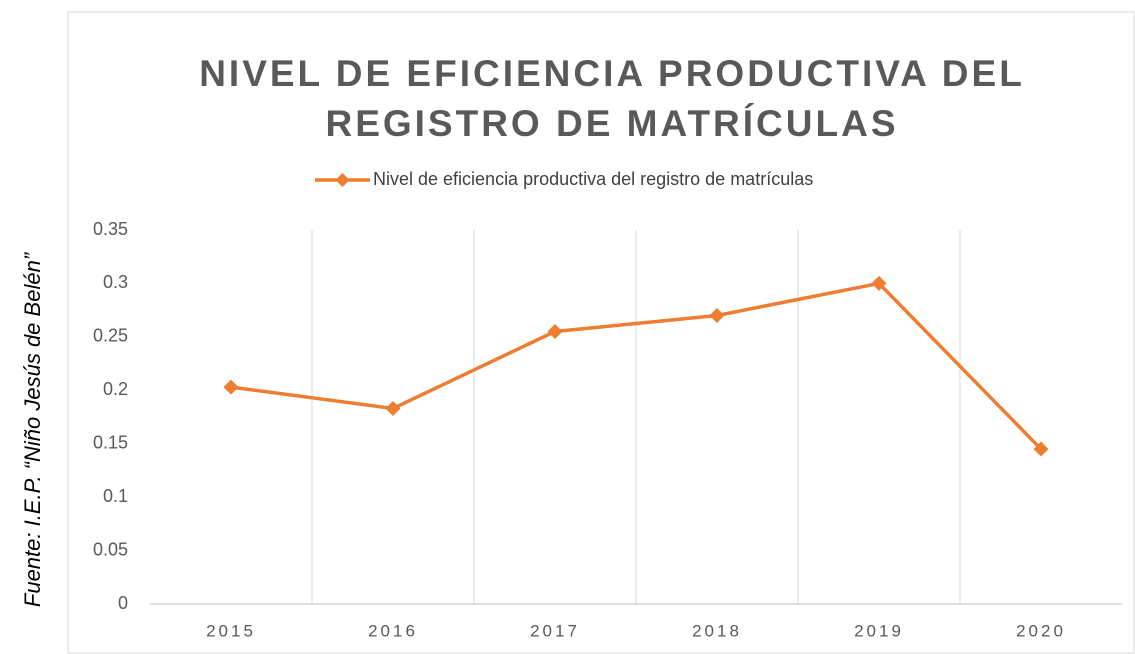 The width and height of the screenshot is (1135, 654). Describe the element at coordinates (115, 389) in the screenshot. I see `y-tick-label: 0.2` at that location.